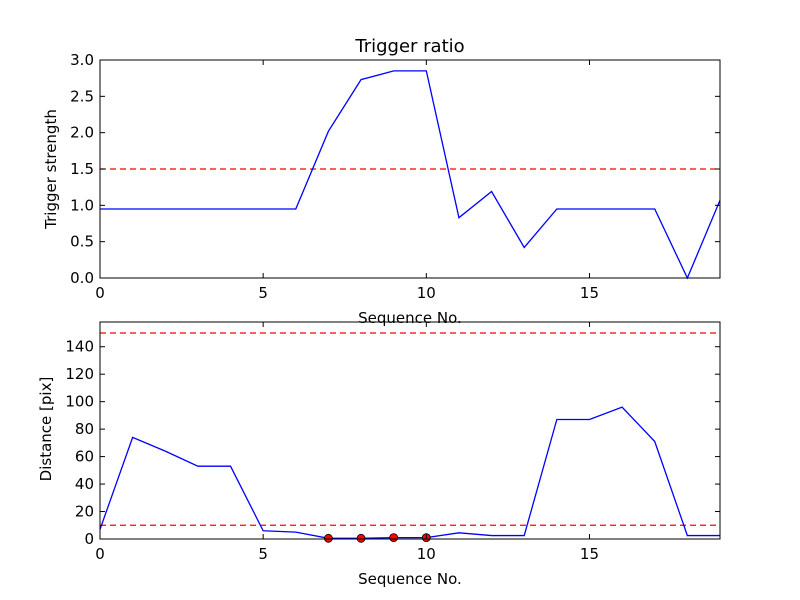 The width and height of the screenshot is (800, 600). Describe the element at coordinates (82, 133) in the screenshot. I see `y-tick-label: 2.0` at that location.